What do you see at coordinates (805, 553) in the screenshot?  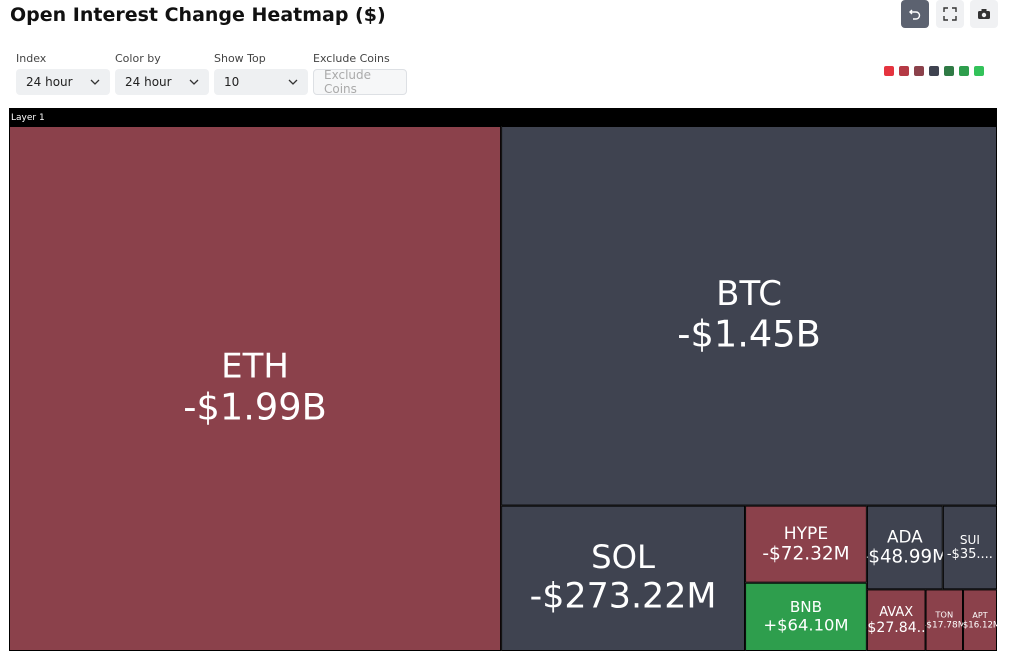 I see `tile-value: -$72.32M` at bounding box center [805, 553].